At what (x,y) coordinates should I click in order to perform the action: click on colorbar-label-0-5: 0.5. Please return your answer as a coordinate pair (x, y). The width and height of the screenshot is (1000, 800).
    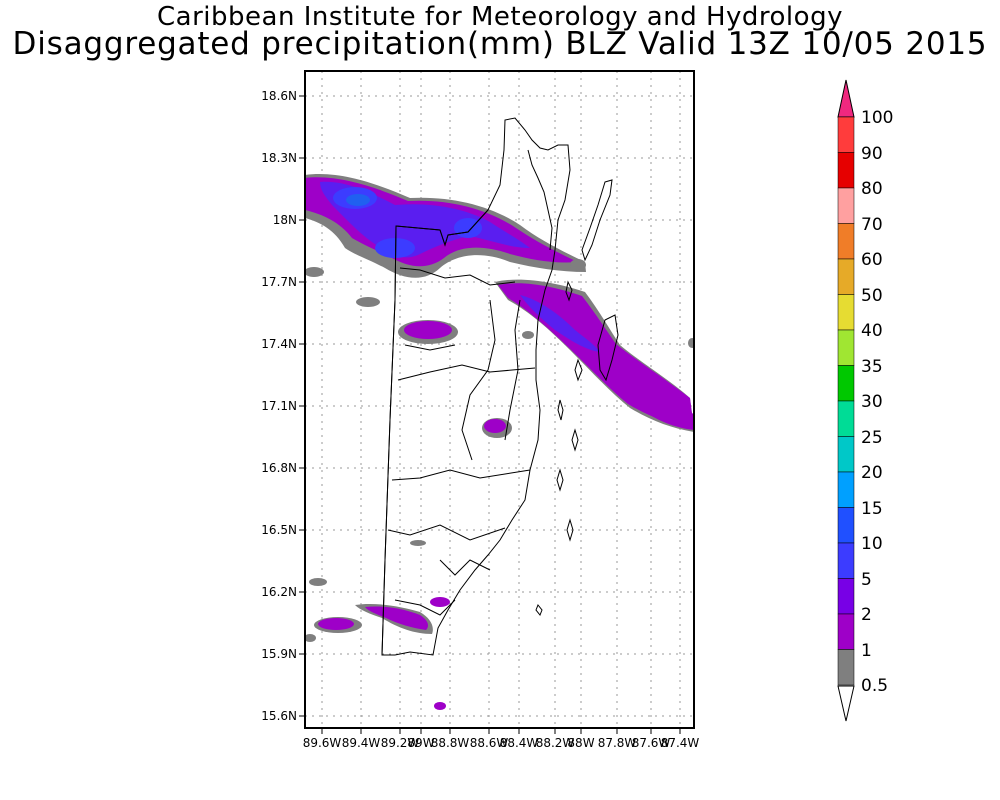
    Looking at the image, I should click on (874, 686).